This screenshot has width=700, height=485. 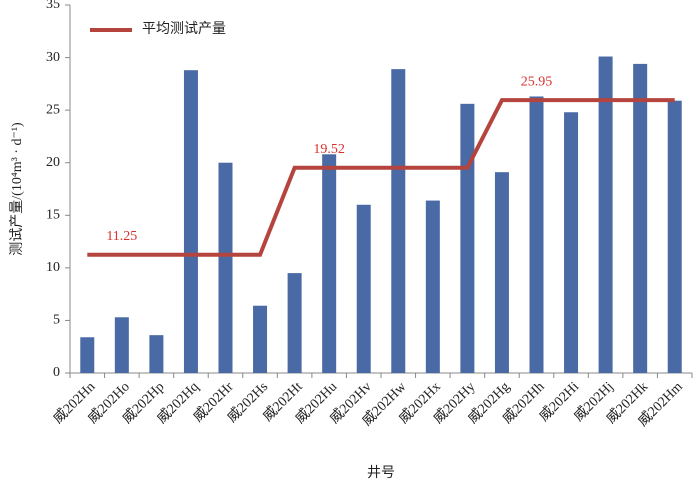 What do you see at coordinates (56, 372) in the screenshot?
I see `y-tick-label: 0` at bounding box center [56, 372].